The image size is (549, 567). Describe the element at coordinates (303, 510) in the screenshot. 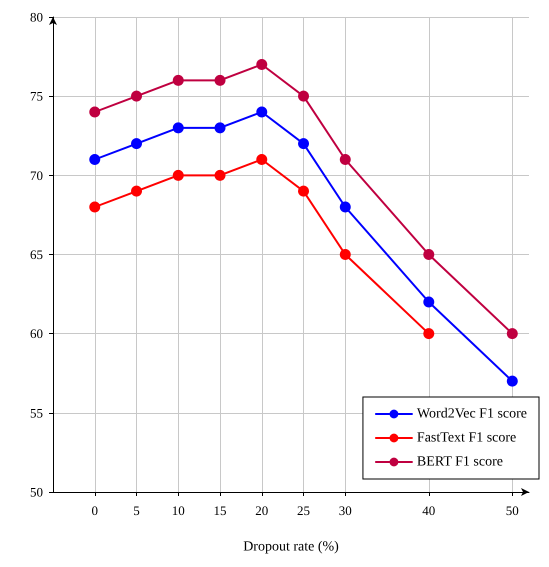

I see `x-tick-label: 25` at that location.